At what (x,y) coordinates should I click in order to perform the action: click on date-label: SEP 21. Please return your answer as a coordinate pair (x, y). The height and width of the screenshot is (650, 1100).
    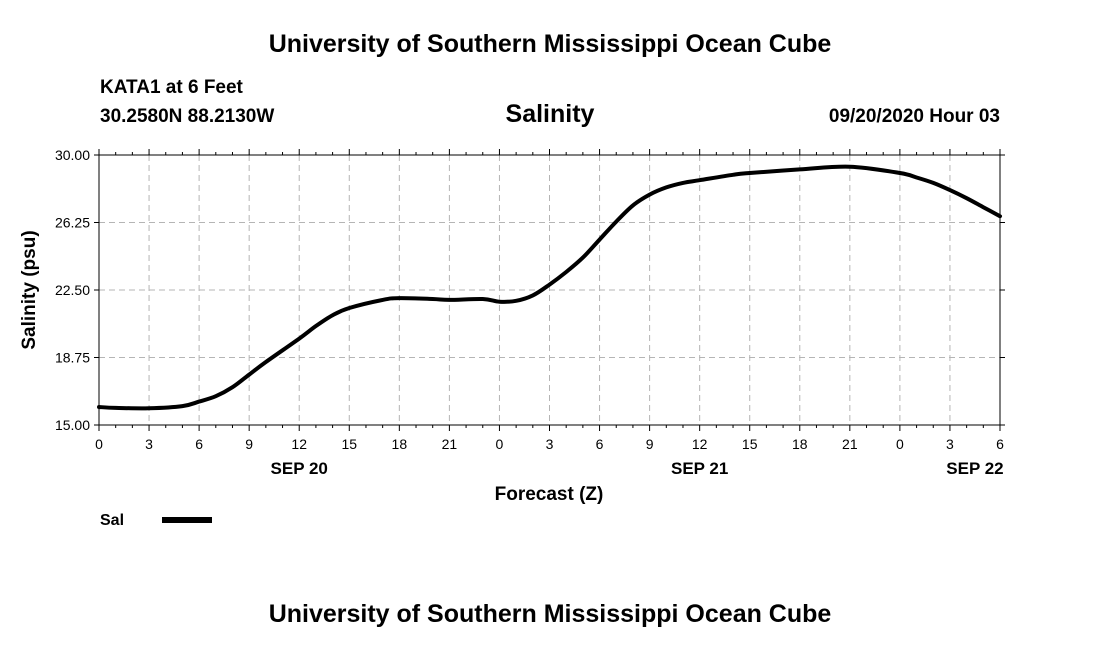
    Looking at the image, I should click on (699, 468).